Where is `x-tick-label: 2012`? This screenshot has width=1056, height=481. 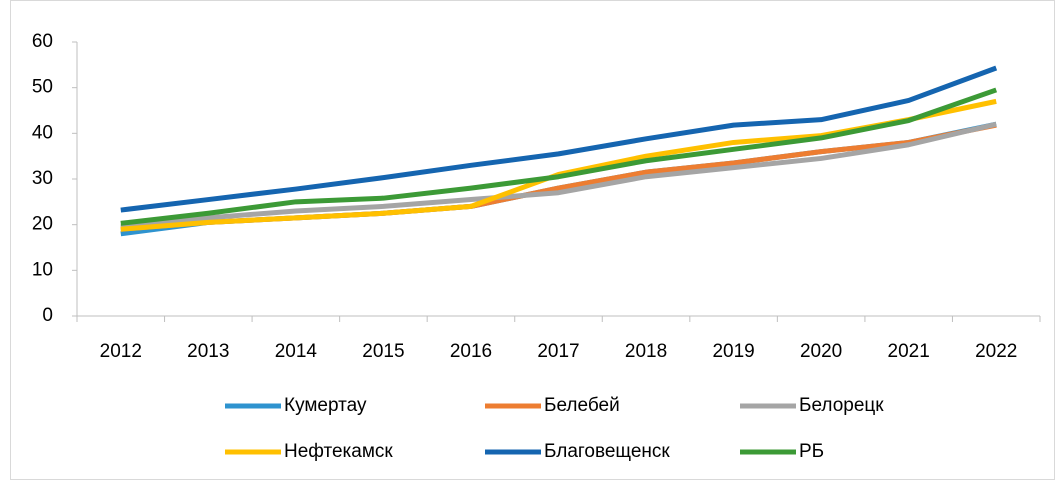
x-tick-label: 2012 is located at coordinates (121, 351).